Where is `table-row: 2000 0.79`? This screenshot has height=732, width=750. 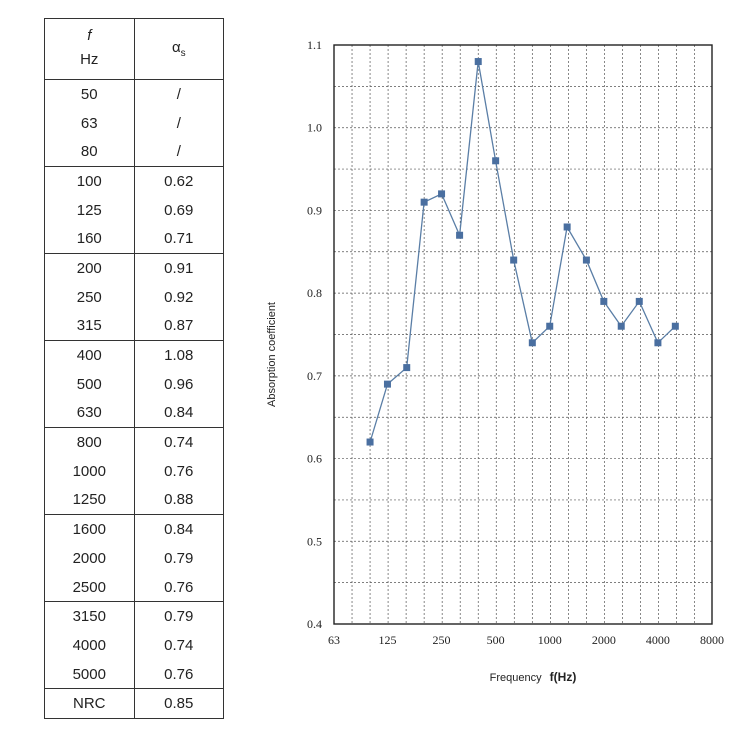
table-row: 2000 0.79 is located at coordinates (134, 558).